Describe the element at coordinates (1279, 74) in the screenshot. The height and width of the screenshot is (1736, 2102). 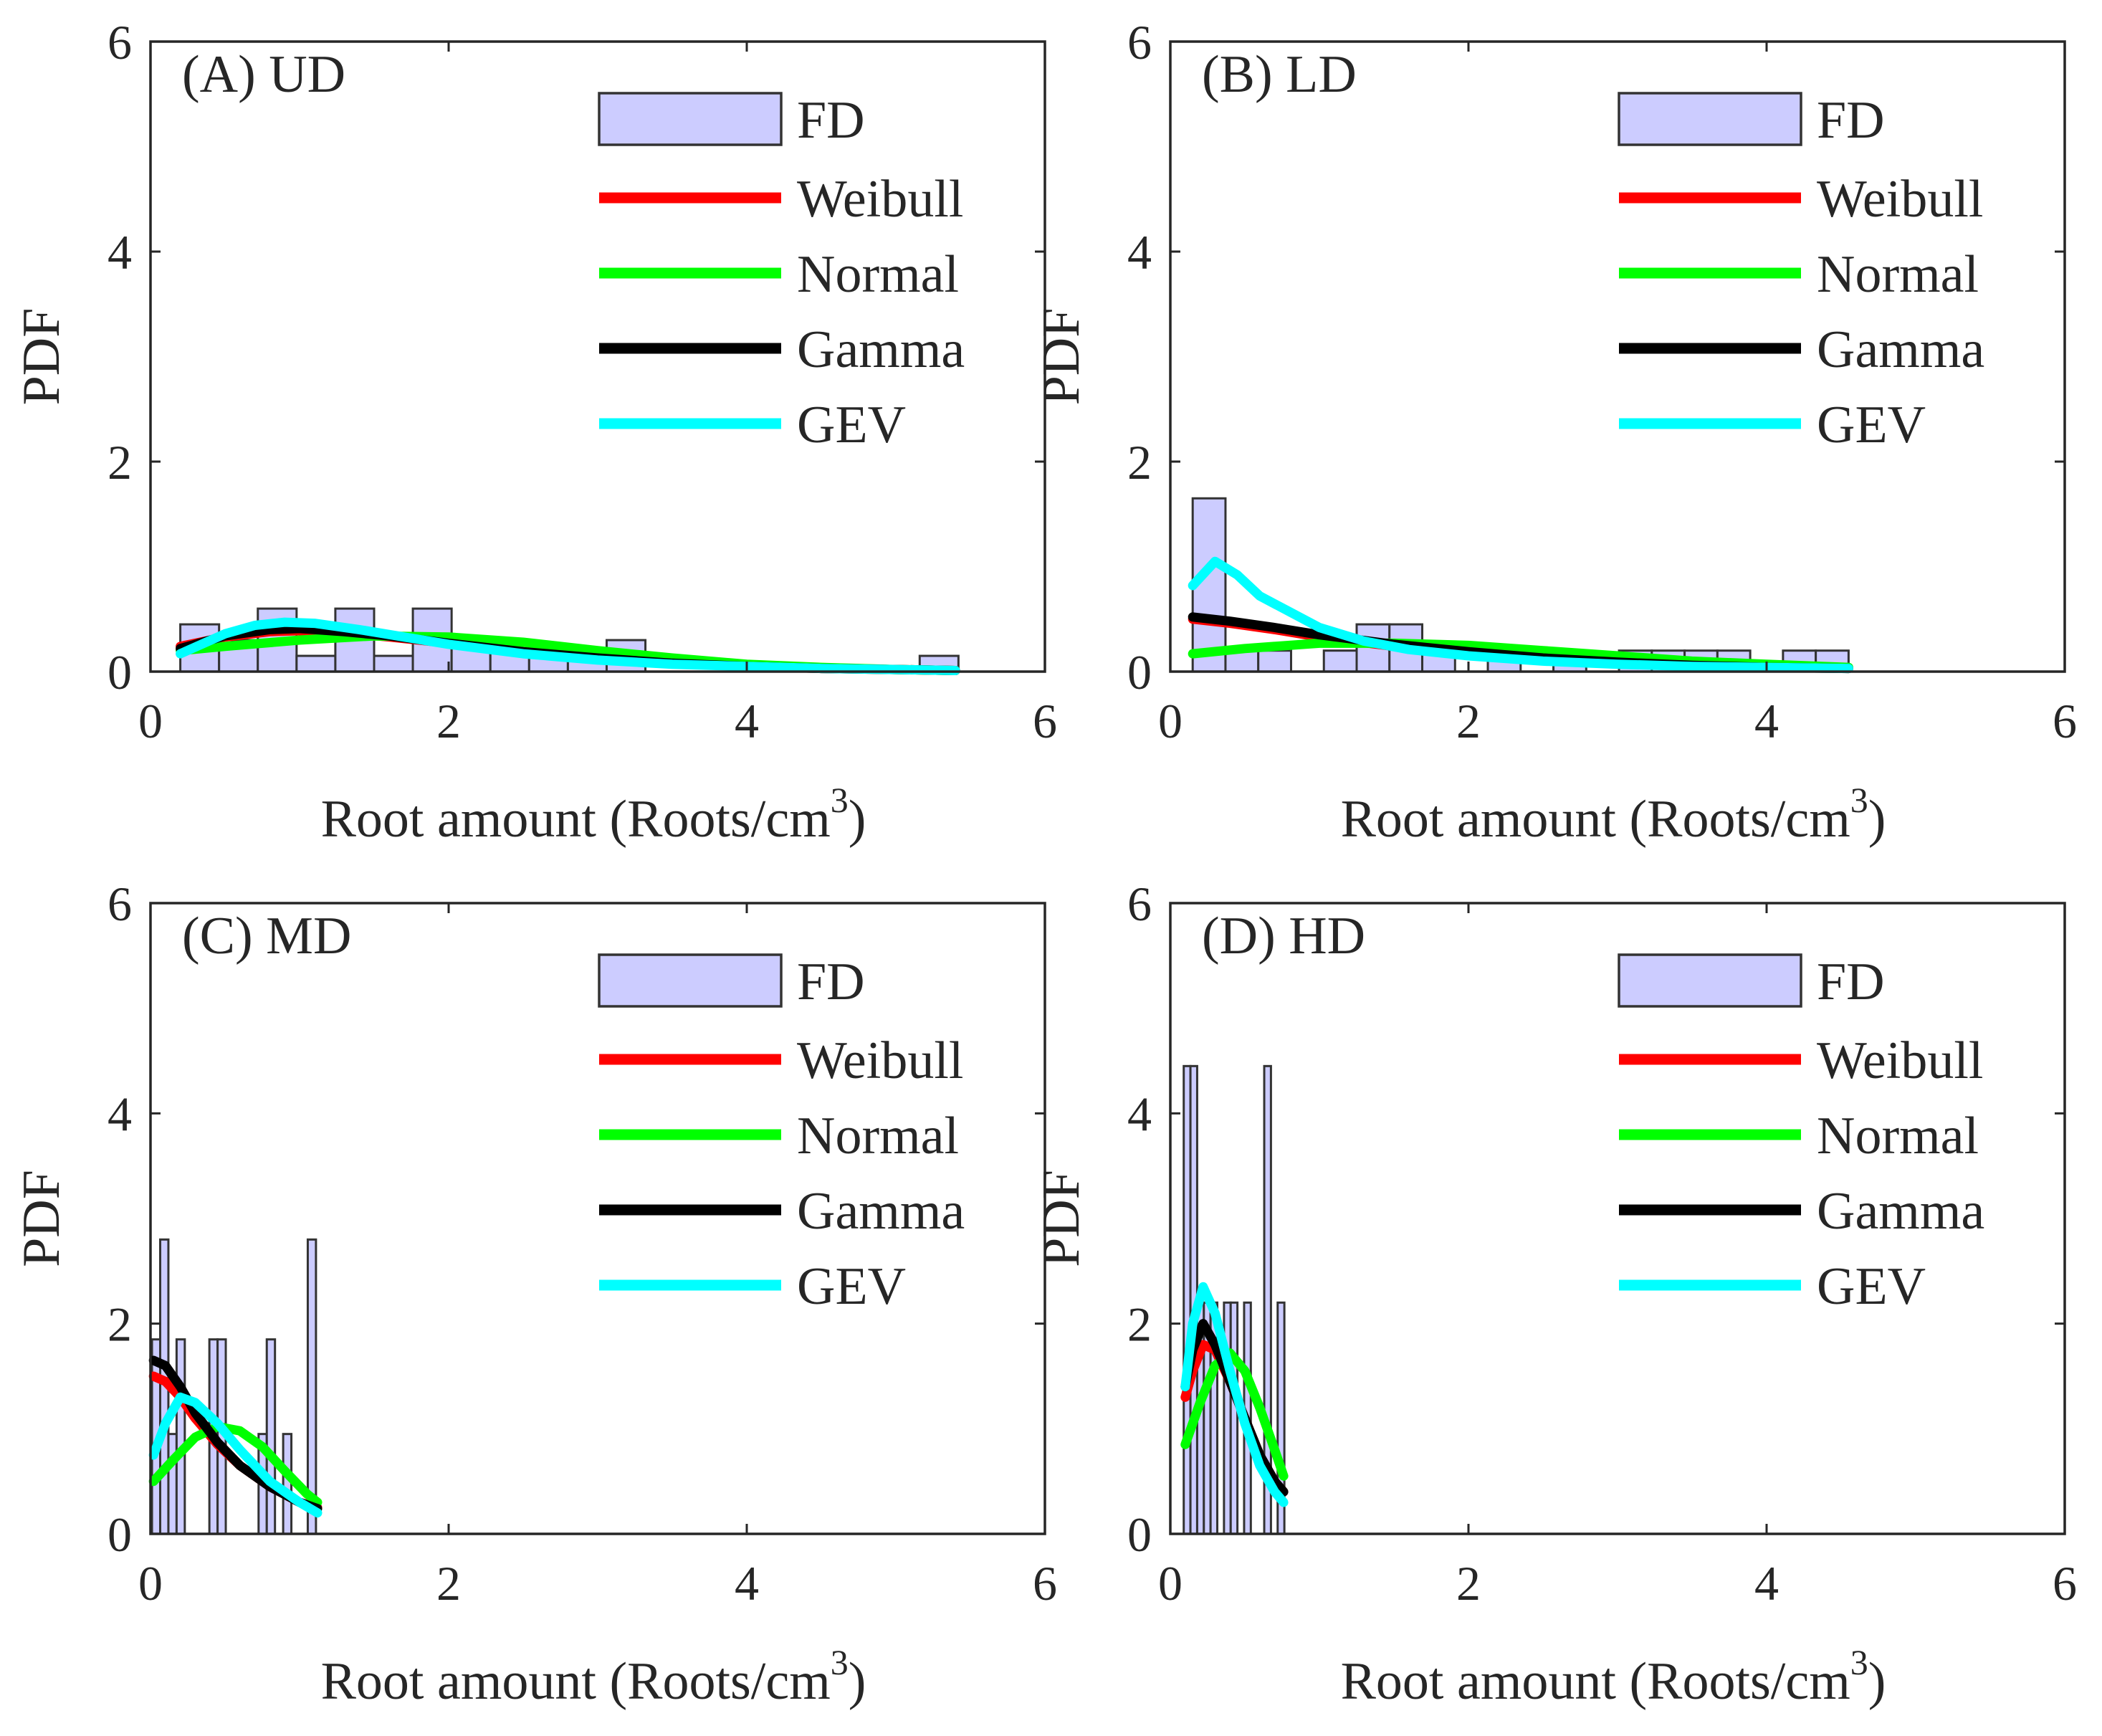
I see `panel-title: (B) LD` at that location.